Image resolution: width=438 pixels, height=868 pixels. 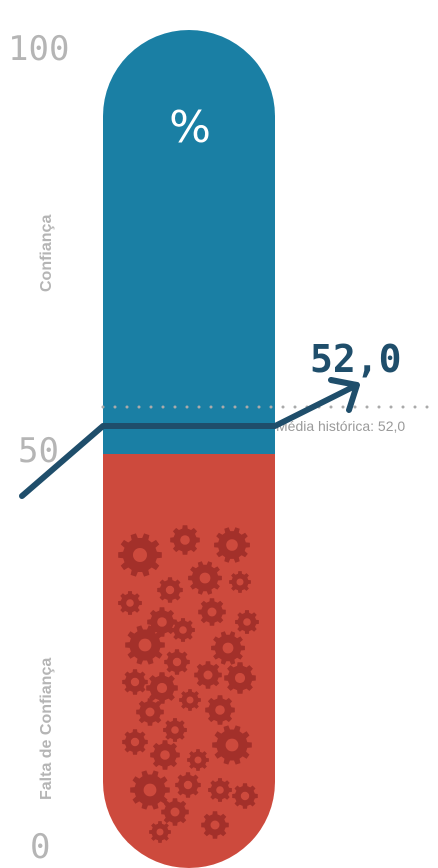 I want to click on historical-average-label: Média histórica: 52,0, so click(x=340, y=426).